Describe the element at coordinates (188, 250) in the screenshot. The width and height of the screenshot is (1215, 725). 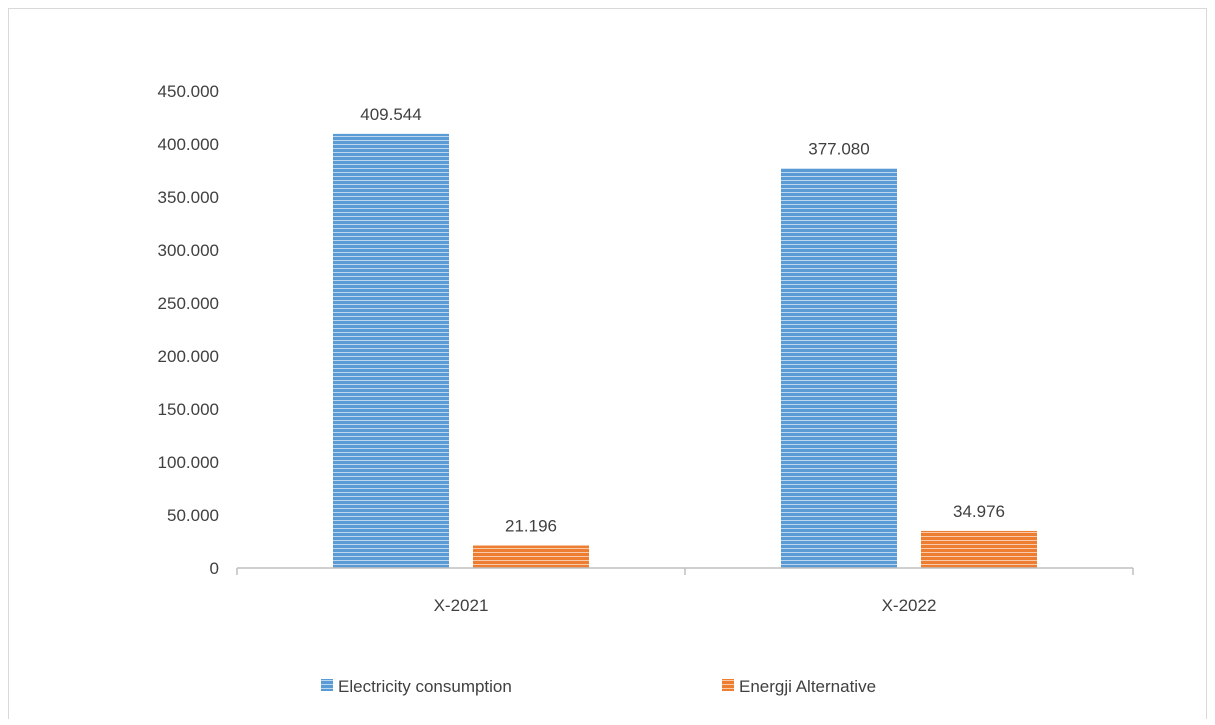
I see `y-tick-label: 300.000` at that location.